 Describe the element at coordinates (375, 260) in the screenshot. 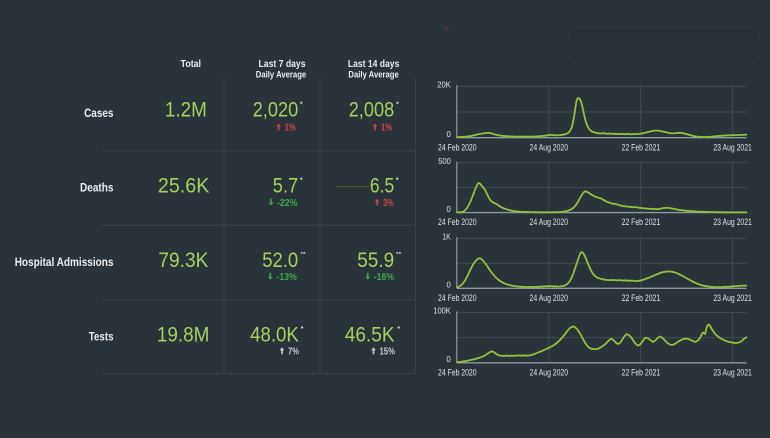

I see `svg-text: 55.9` at that location.